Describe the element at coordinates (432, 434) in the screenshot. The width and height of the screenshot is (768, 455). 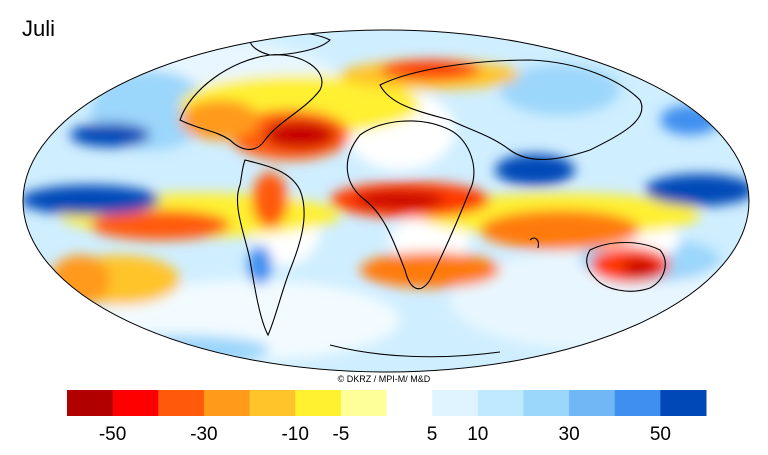
I see `legend-tick-label: 5` at that location.